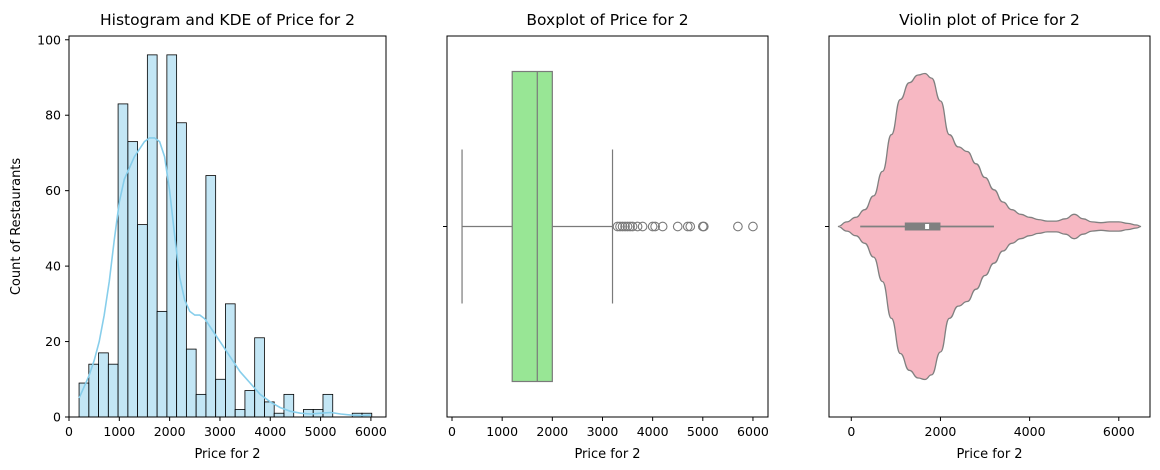  I want to click on box-iqr, so click(532, 226).